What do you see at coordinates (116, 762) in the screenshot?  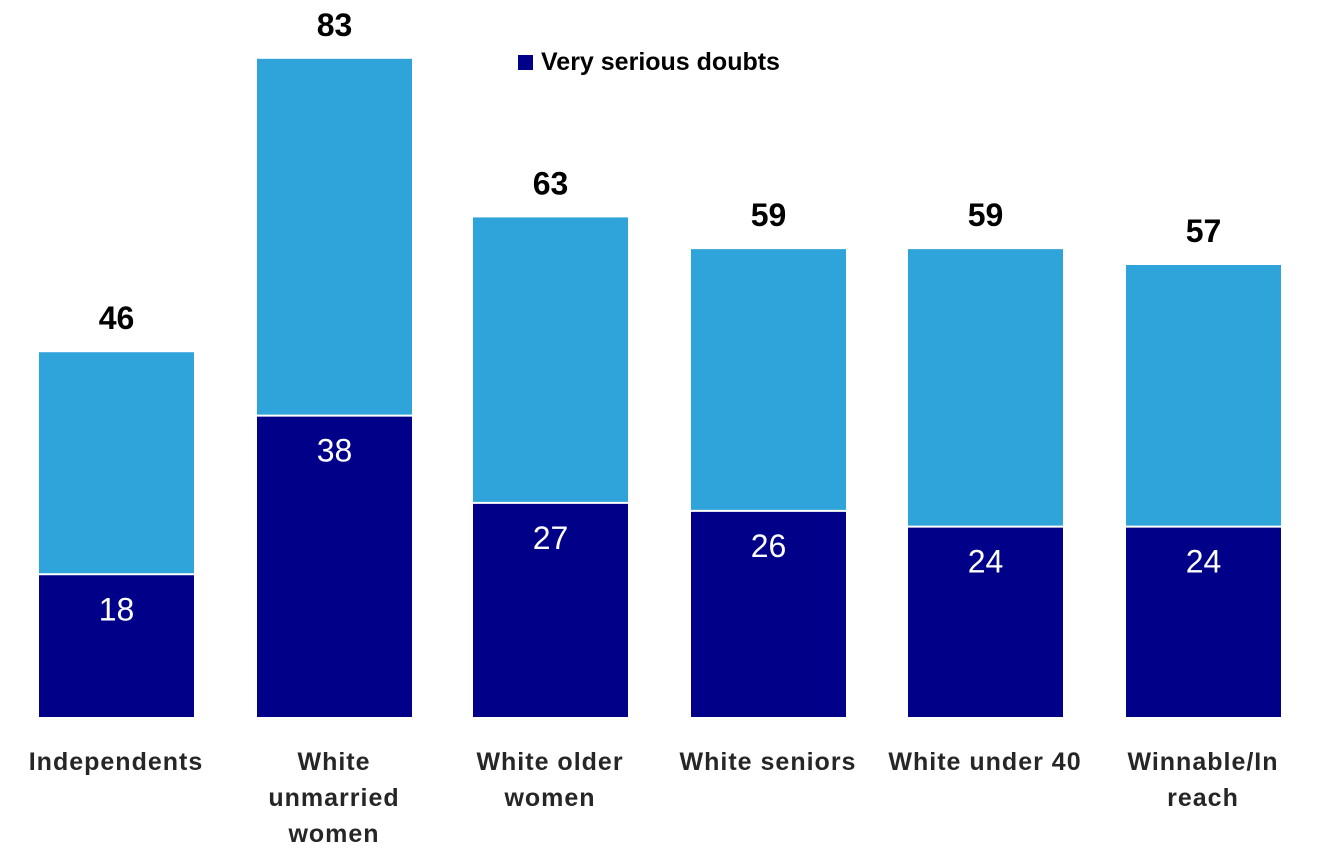 I see `category-label-independents: Independents` at bounding box center [116, 762].